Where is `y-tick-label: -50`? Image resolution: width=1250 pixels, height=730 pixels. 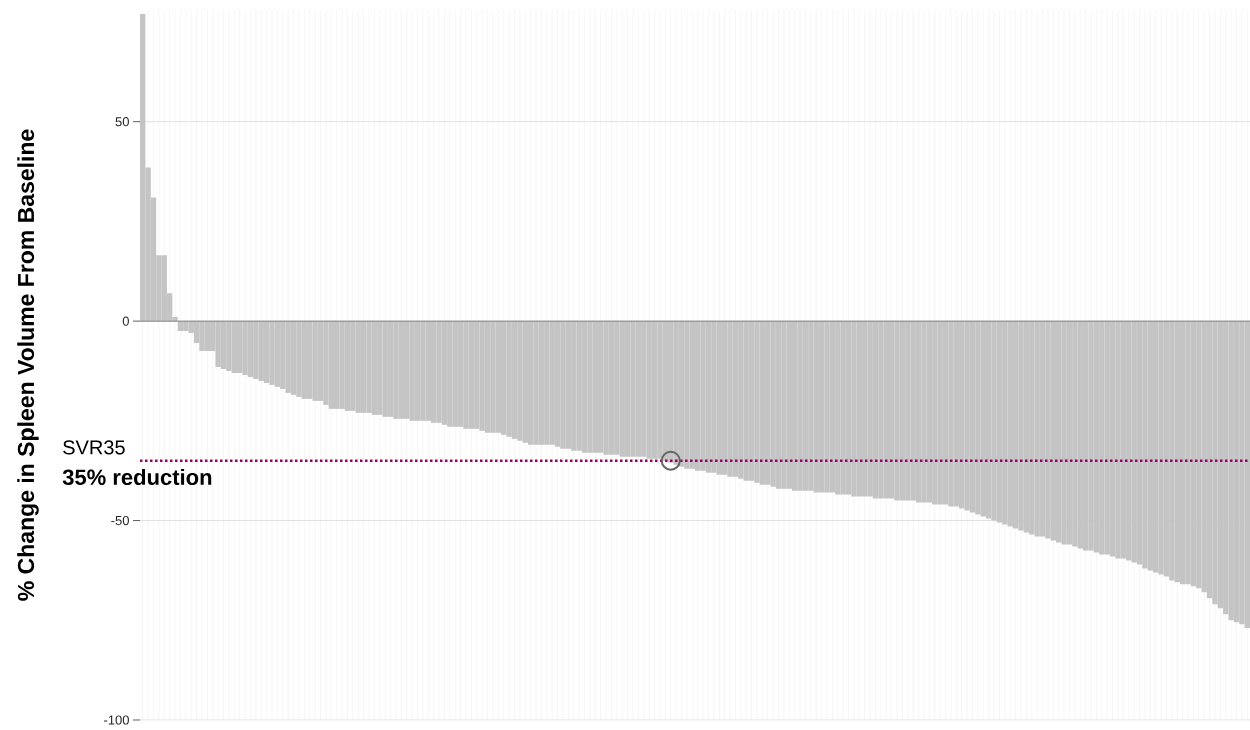 y-tick-label: -50 is located at coordinates (120, 520).